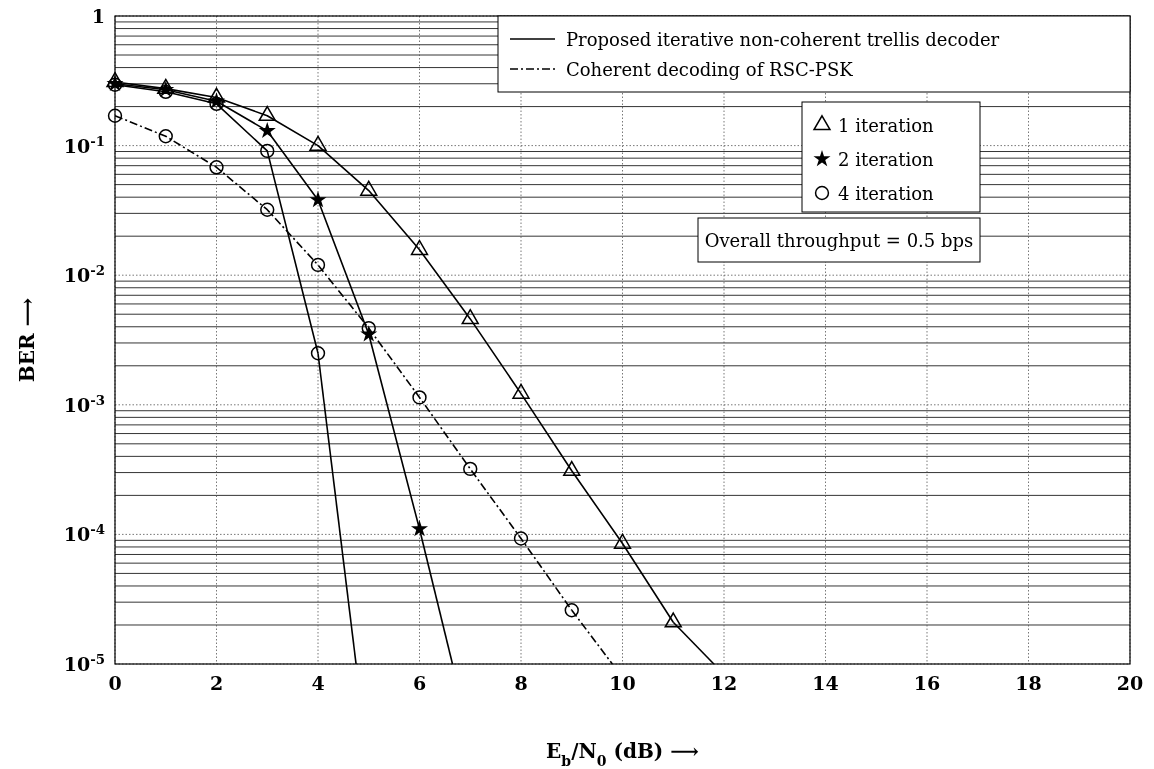  Describe the element at coordinates (1130, 683) in the screenshot. I see `x-tick-label: 20` at that location.